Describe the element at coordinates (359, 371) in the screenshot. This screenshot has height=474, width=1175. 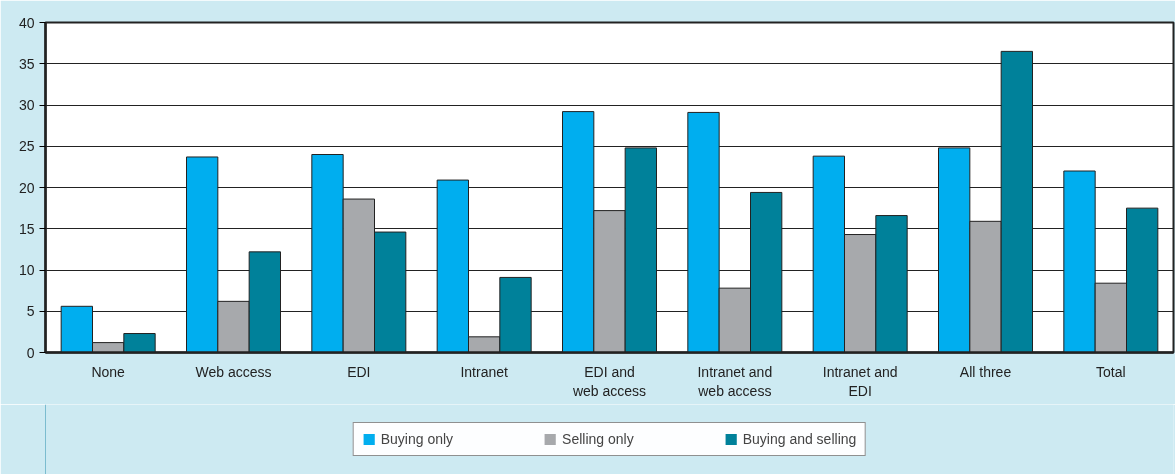
I see `x-tick-label: EDI` at that location.